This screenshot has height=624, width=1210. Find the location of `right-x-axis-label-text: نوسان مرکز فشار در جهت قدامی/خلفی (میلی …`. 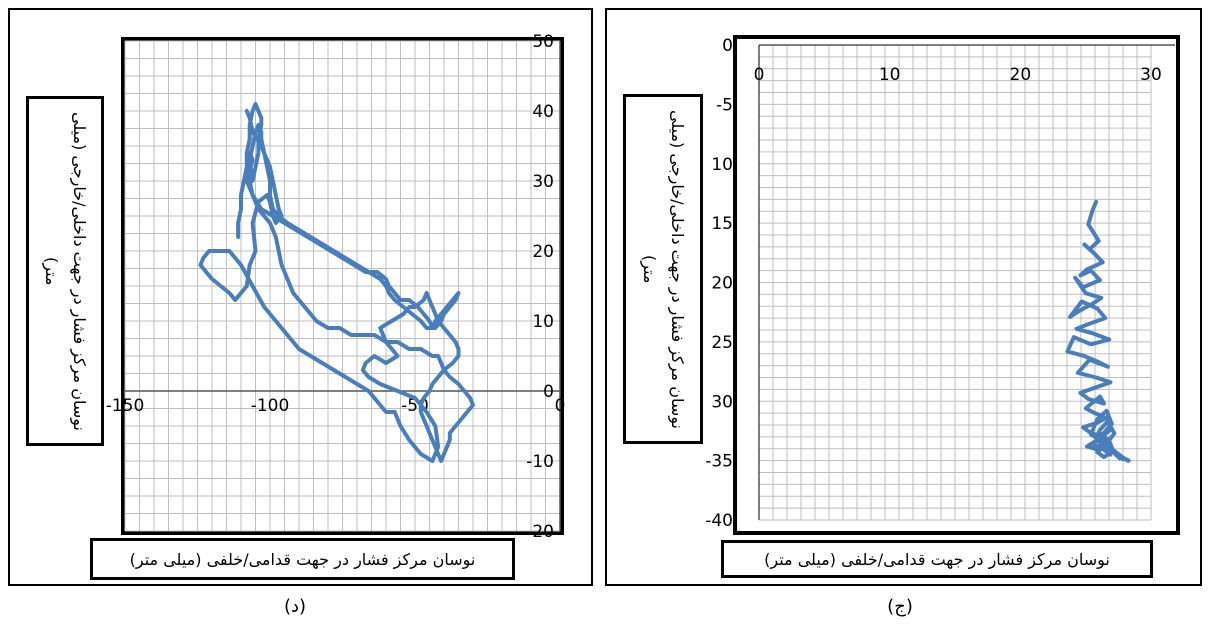

right-x-axis-label-text: نوسان مرکز فشار در جهت قدامی/خلفی (میلی … is located at coordinates (937, 559).